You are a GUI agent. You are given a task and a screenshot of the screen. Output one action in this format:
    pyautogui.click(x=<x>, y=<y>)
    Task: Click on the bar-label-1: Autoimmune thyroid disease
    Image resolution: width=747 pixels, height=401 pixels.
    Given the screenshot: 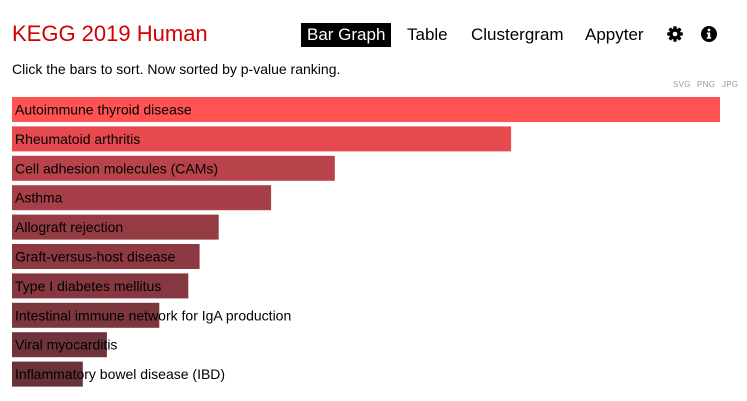 What is the action you would take?
    pyautogui.click(x=103, y=110)
    